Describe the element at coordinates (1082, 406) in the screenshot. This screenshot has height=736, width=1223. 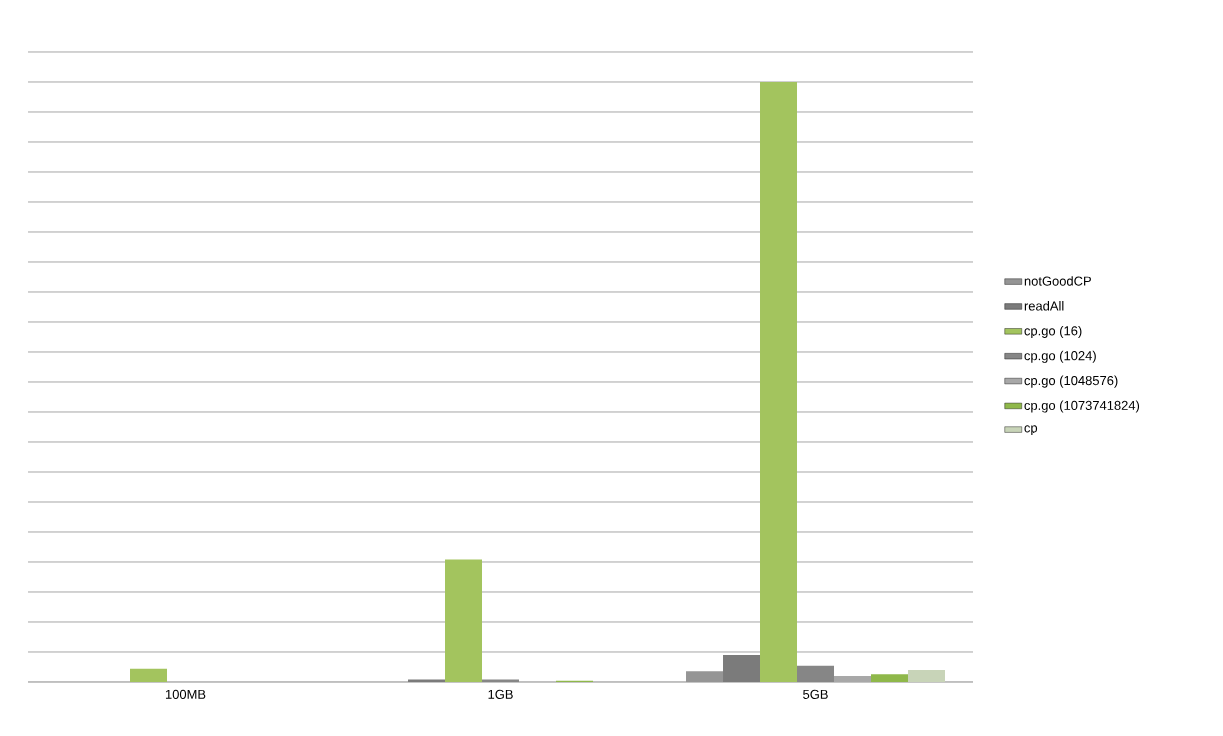
I see `legend-label: cp.go (1073741824)` at that location.